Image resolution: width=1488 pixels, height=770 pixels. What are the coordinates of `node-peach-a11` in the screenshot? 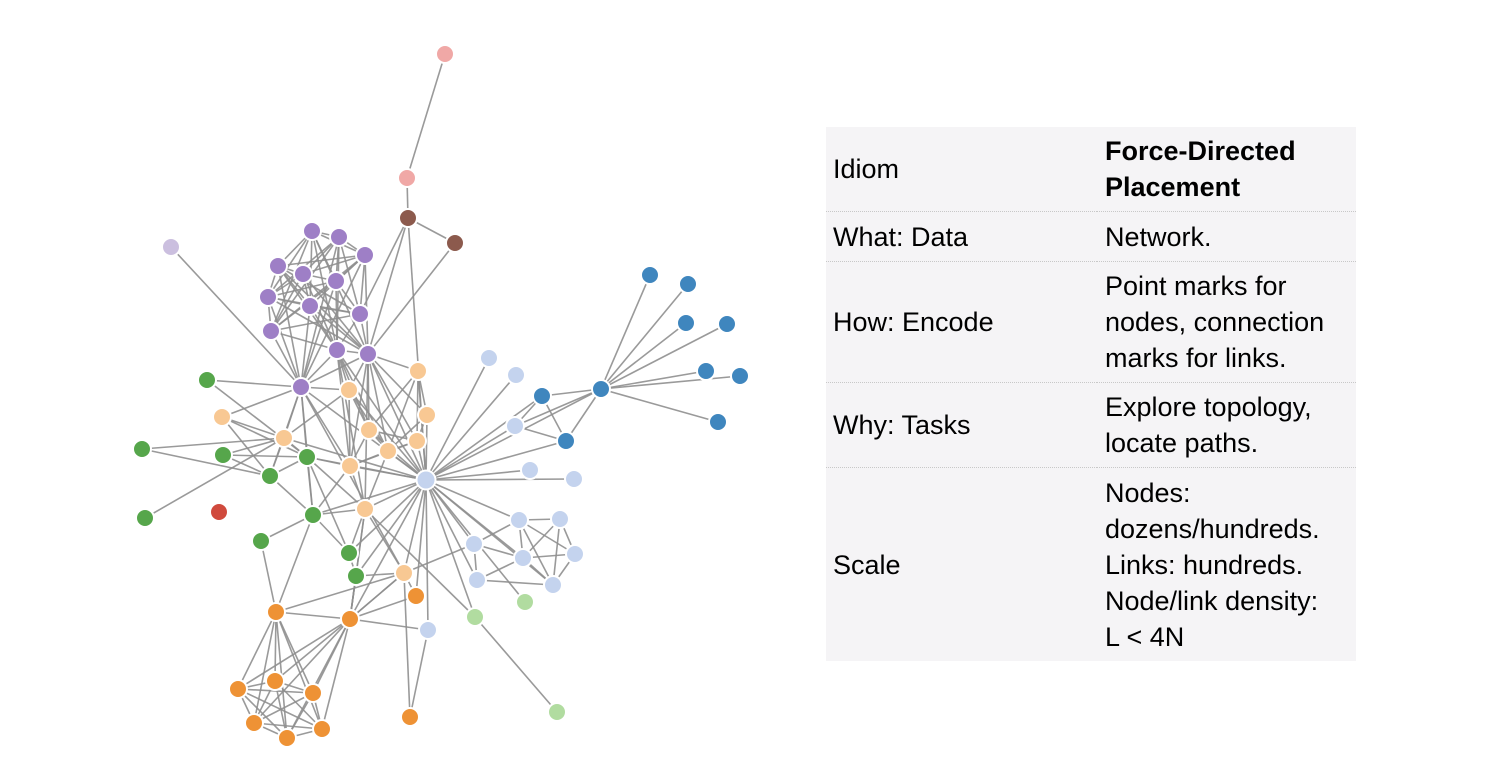 It's located at (404, 573).